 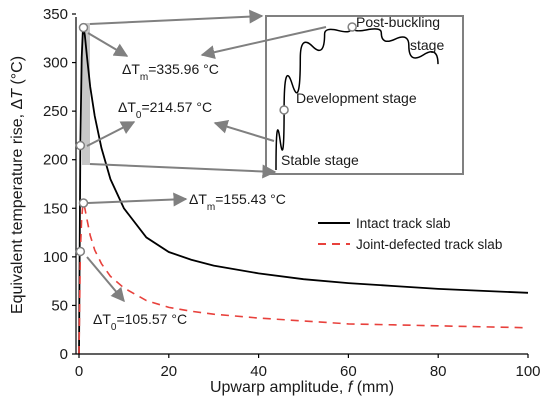 I want to click on inset-marker-stable, so click(x=284, y=110).